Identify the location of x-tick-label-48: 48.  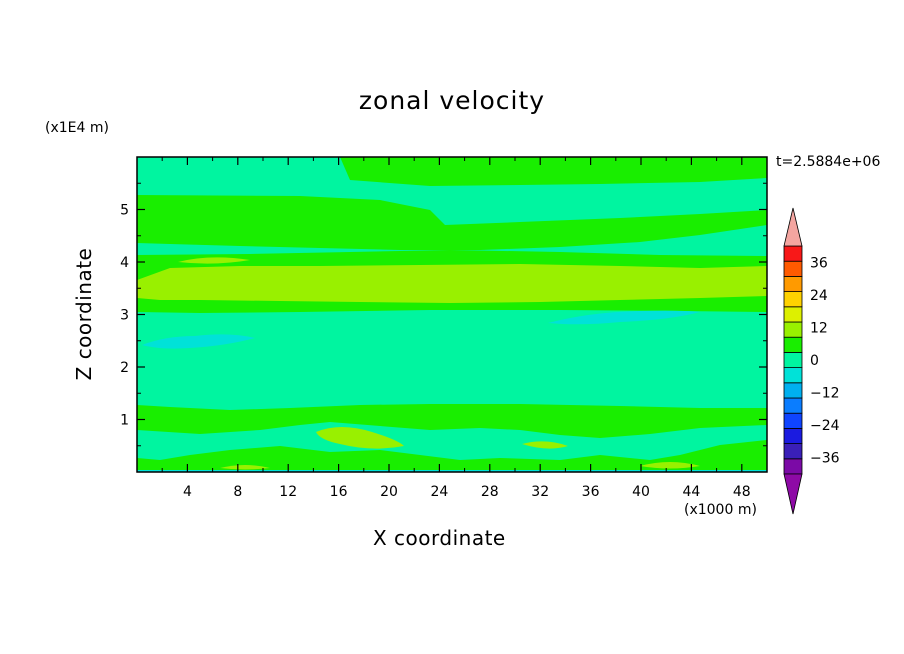
(742, 492).